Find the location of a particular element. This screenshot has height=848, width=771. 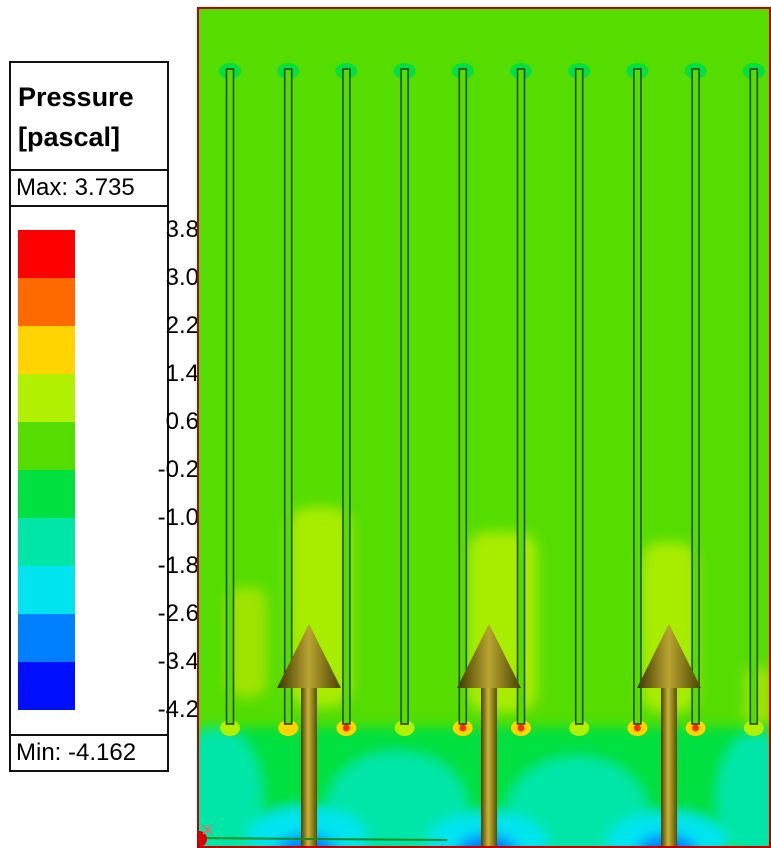

colorbar-tick-label: -1.0 is located at coordinates (178, 517).